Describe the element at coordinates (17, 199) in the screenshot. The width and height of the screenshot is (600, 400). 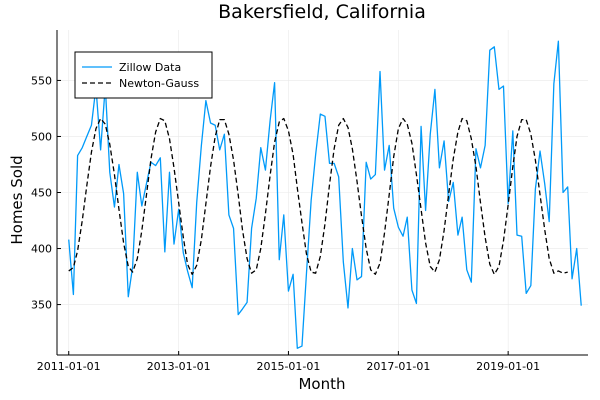
I see `y-axis-title: Homes Sold` at that location.